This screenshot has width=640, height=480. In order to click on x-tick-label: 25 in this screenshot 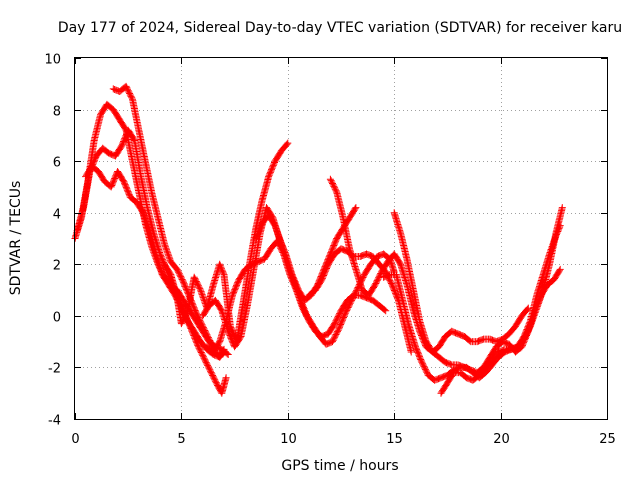, I will do `click(607, 439)`.